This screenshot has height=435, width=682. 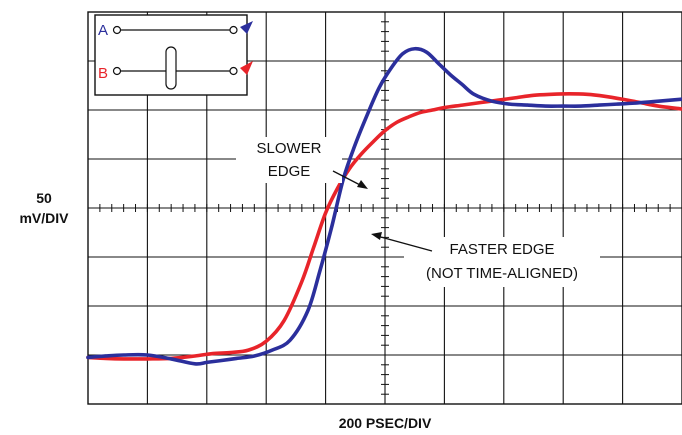 What do you see at coordinates (288, 148) in the screenshot?
I see `annotation-slower-line1: SLOWER` at bounding box center [288, 148].